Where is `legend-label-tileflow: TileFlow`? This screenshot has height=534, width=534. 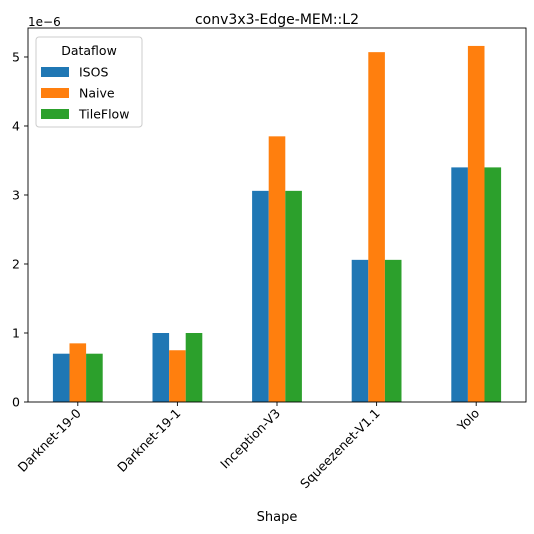 legend-label-tileflow: TileFlow is located at coordinates (103, 114).